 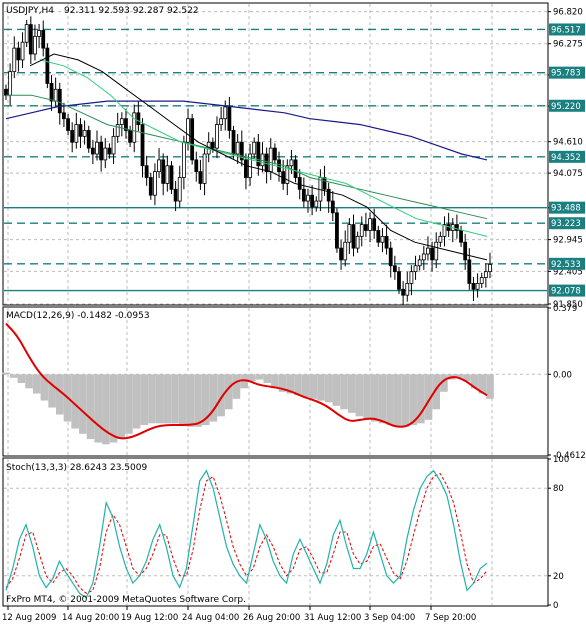 I want to click on price-level-label: 95.220, so click(x=566, y=107).